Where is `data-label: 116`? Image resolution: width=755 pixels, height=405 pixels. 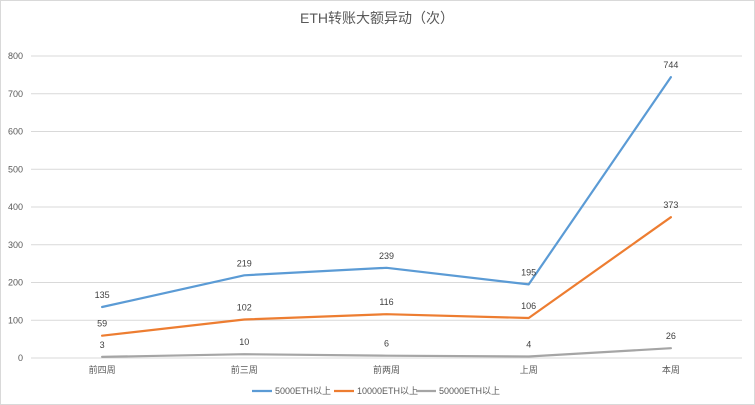
data-label: 116 is located at coordinates (386, 302).